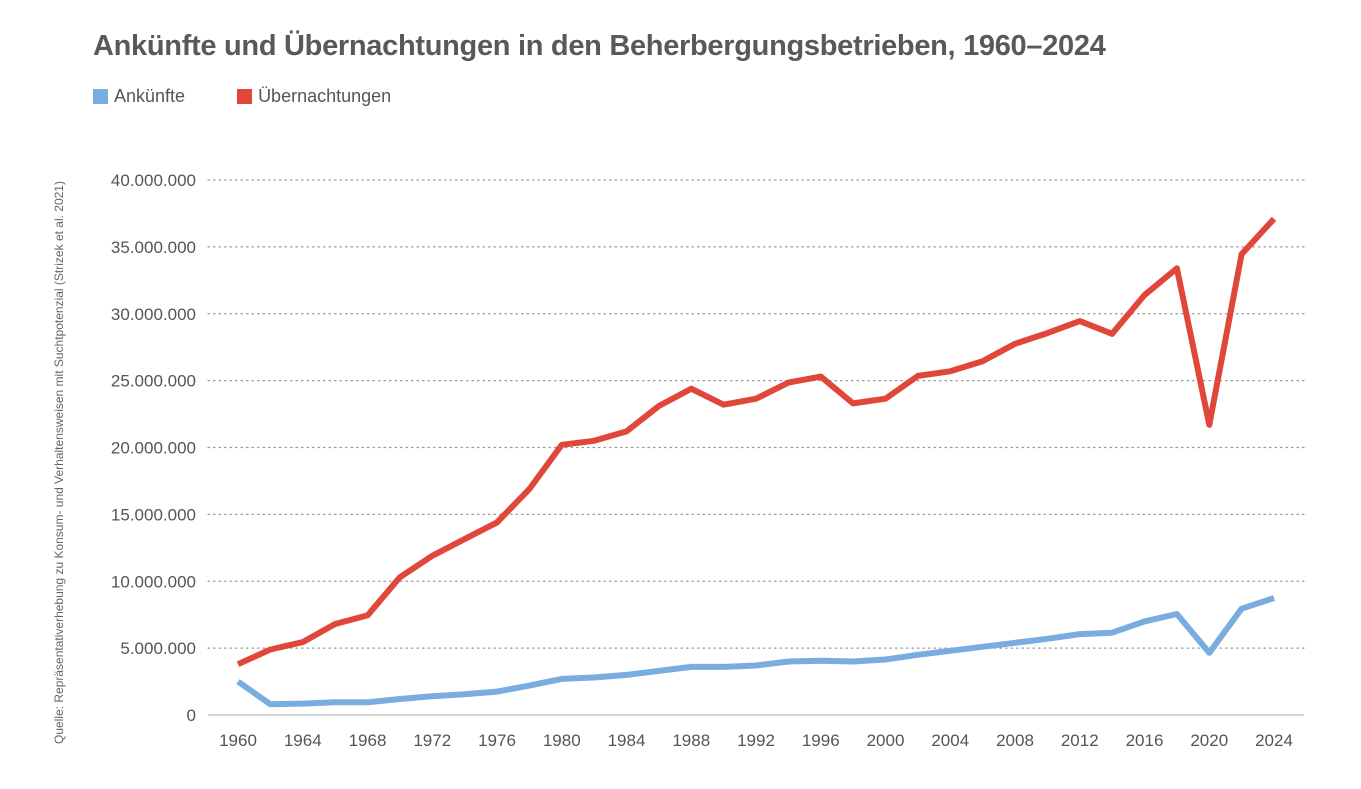  What do you see at coordinates (1145, 740) in the screenshot?
I see `x-tick-label: 2016` at bounding box center [1145, 740].